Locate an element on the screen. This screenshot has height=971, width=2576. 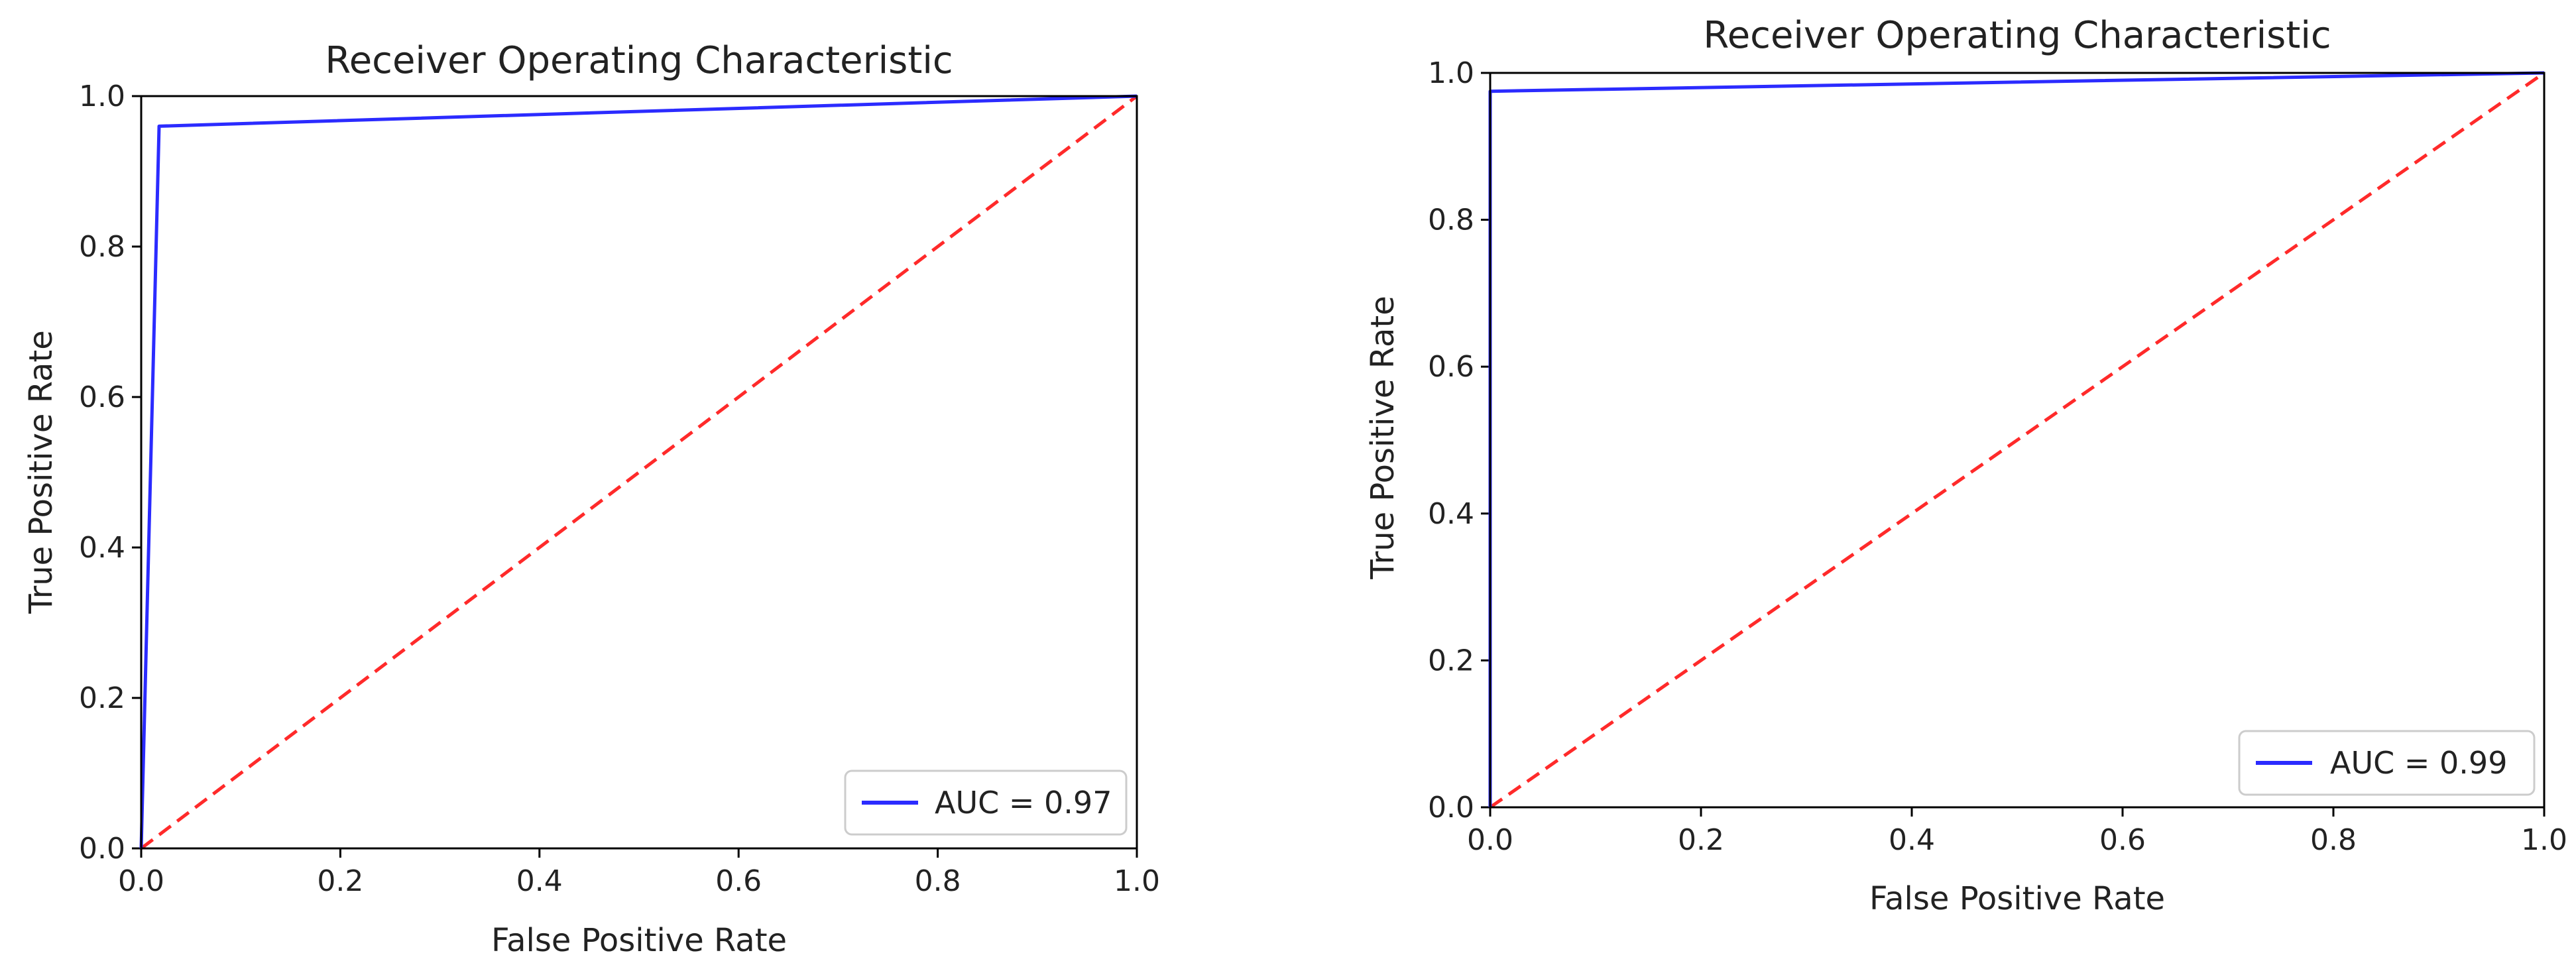
legend: AUC = 0.99 is located at coordinates (2387, 763).